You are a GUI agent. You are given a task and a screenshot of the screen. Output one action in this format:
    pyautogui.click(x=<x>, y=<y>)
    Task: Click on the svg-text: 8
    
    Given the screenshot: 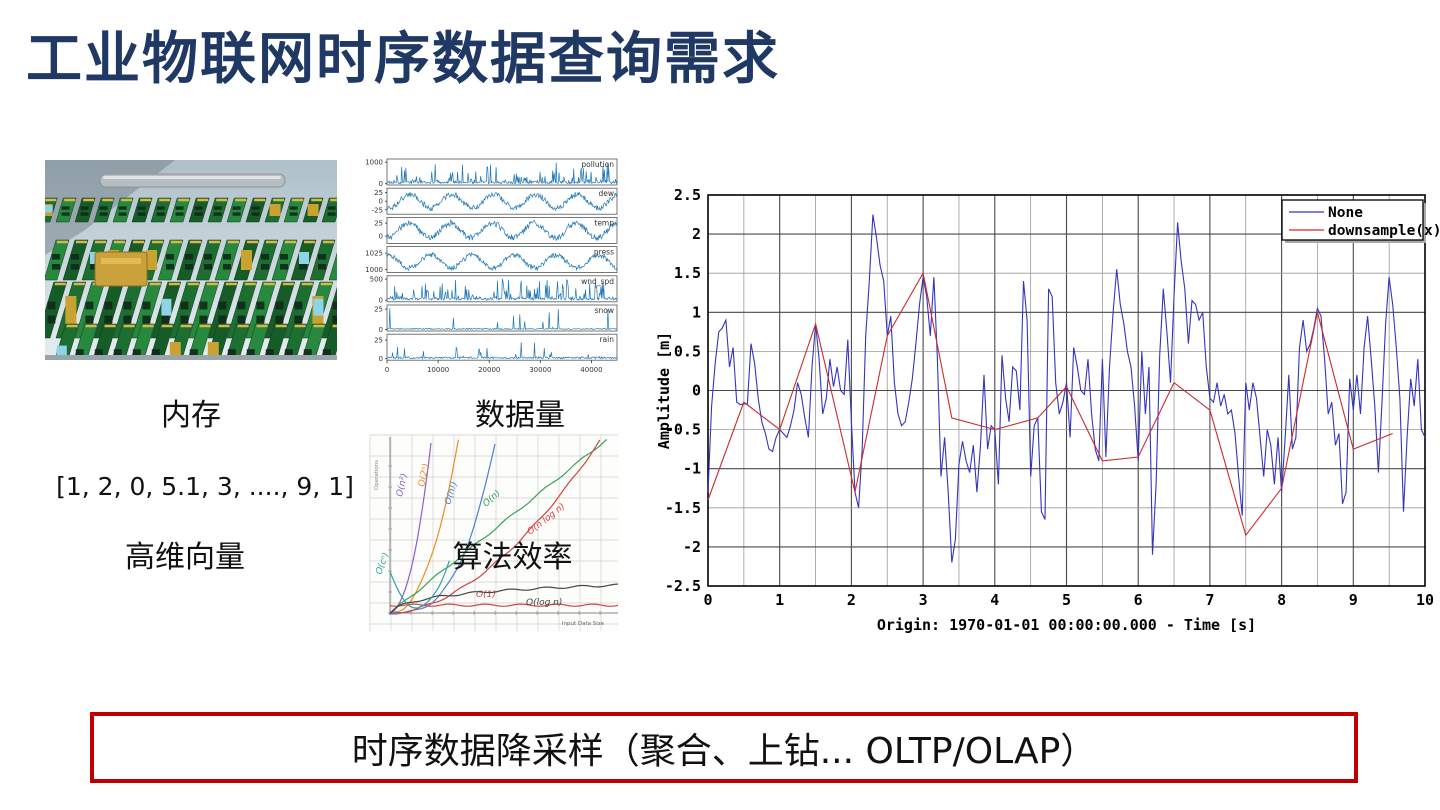 What is the action you would take?
    pyautogui.click(x=1281, y=600)
    